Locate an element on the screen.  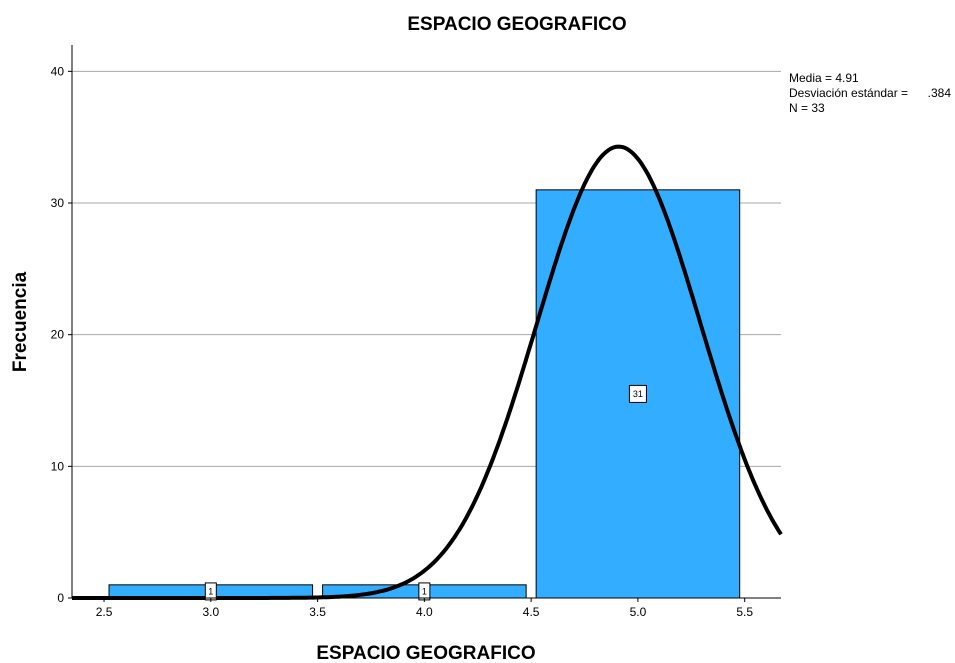
y-tick-label-1: 10 is located at coordinates (58, 466).